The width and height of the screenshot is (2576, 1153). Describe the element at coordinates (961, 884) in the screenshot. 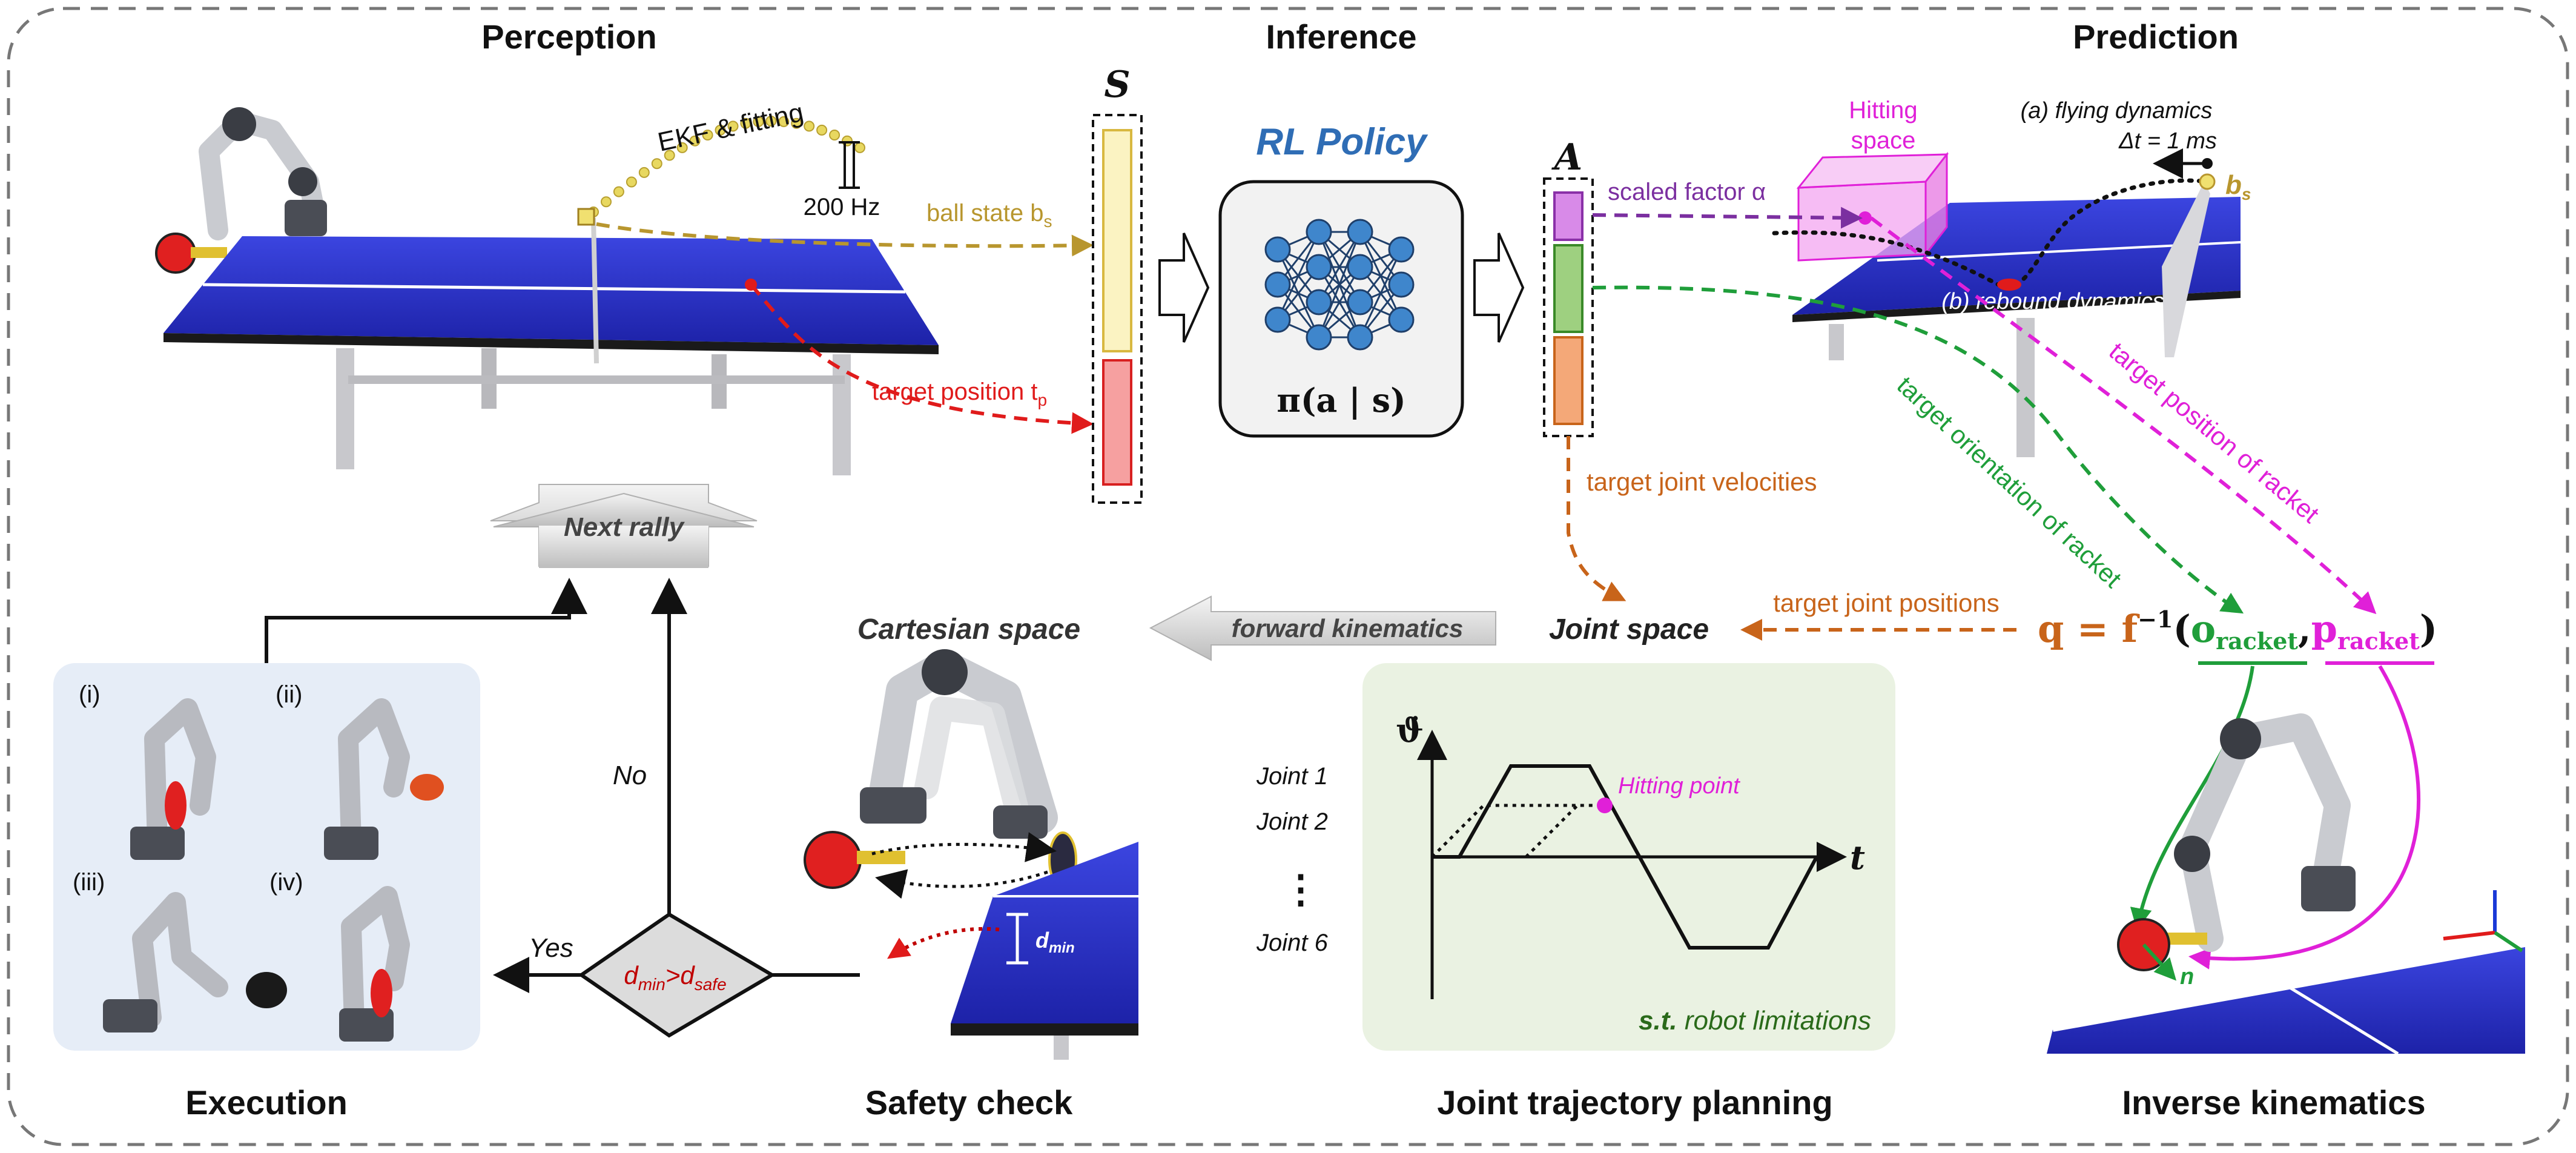

I see `motion-arrow-left` at that location.